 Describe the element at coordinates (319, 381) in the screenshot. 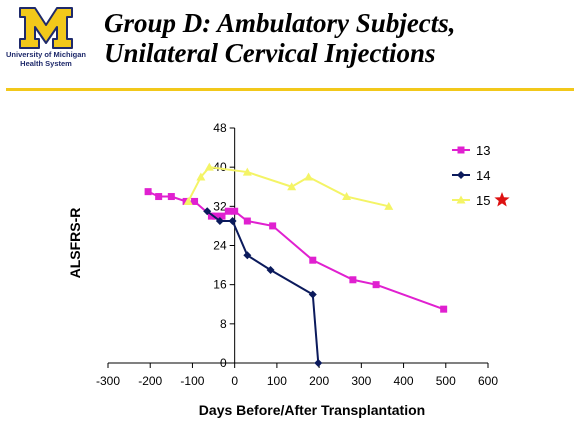

I see `x-tick-label: 200` at that location.